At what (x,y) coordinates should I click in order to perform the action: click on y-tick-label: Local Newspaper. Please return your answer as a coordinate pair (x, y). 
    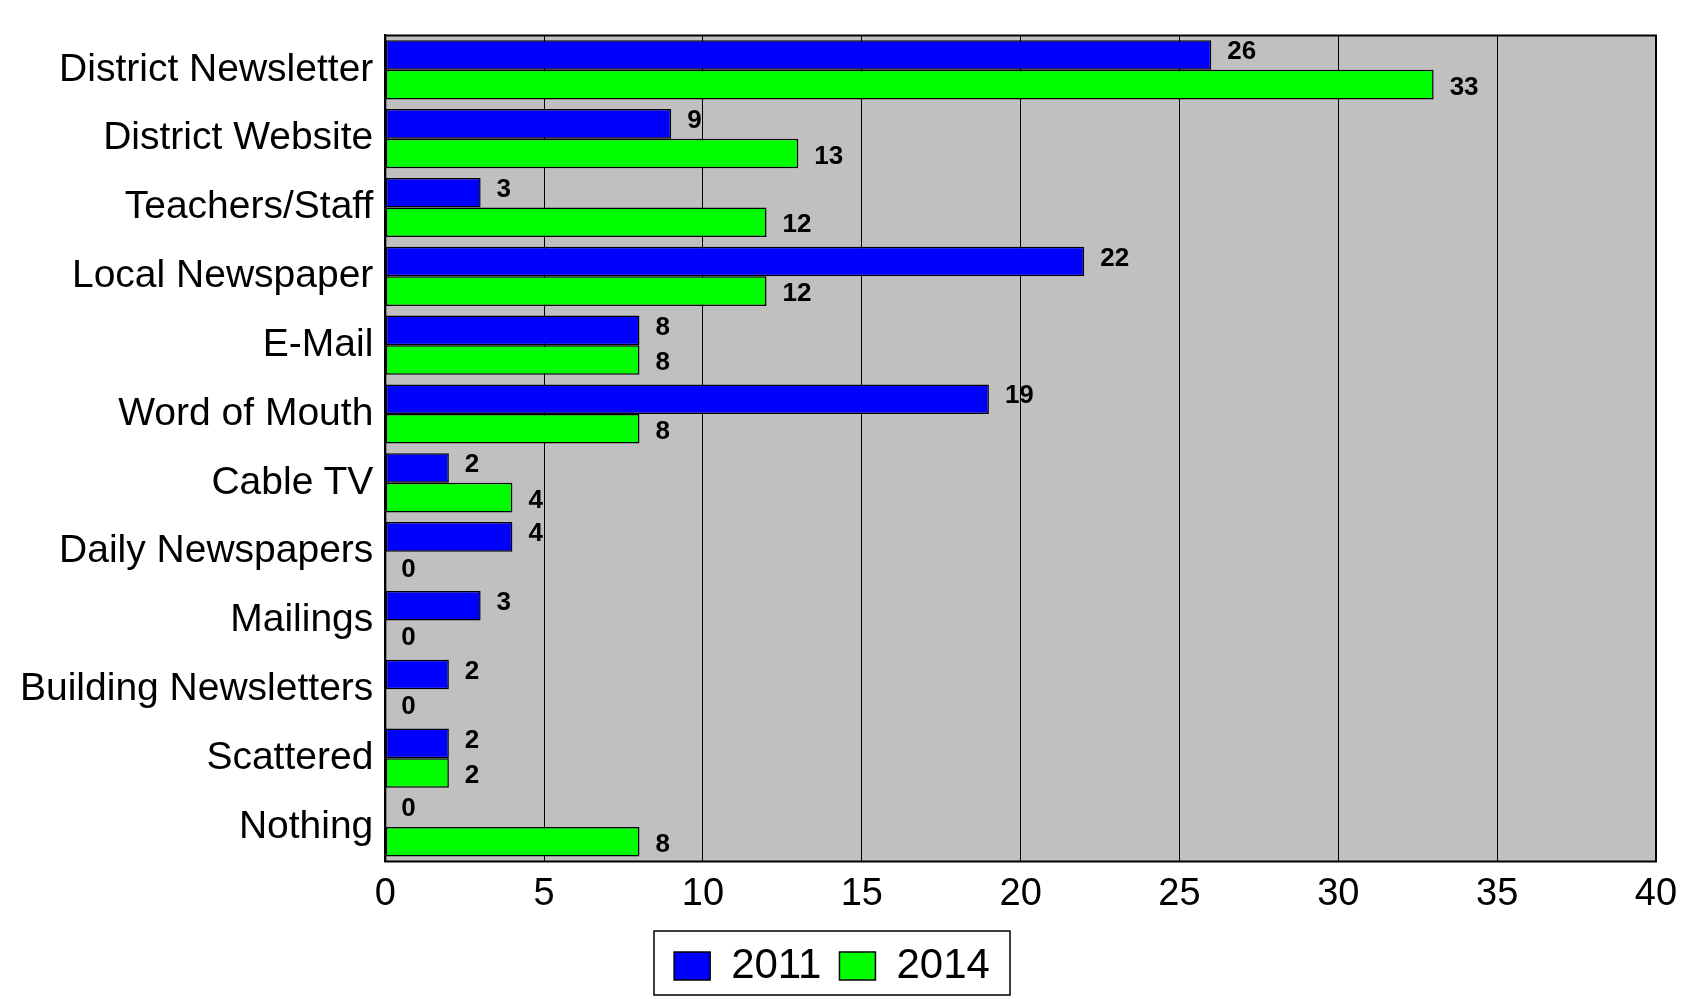
    Looking at the image, I should click on (222, 274).